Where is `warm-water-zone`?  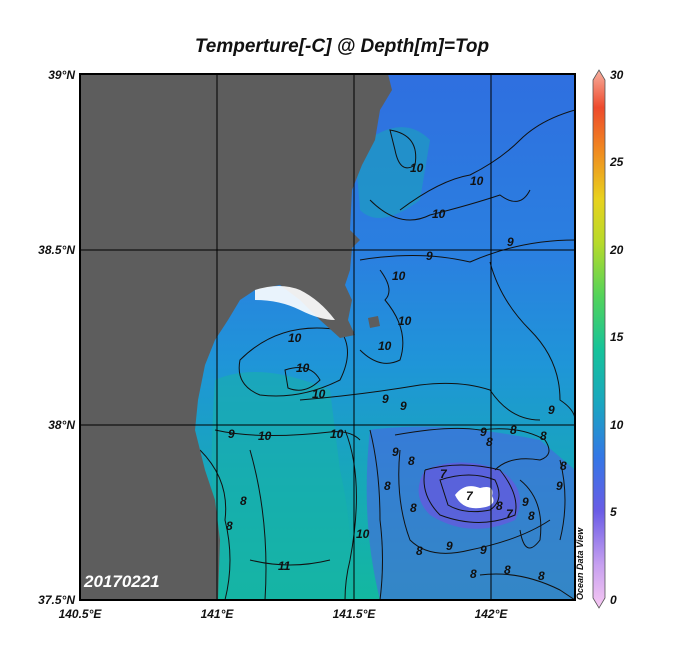
warm-water-zone is located at coordinates (280, 486).